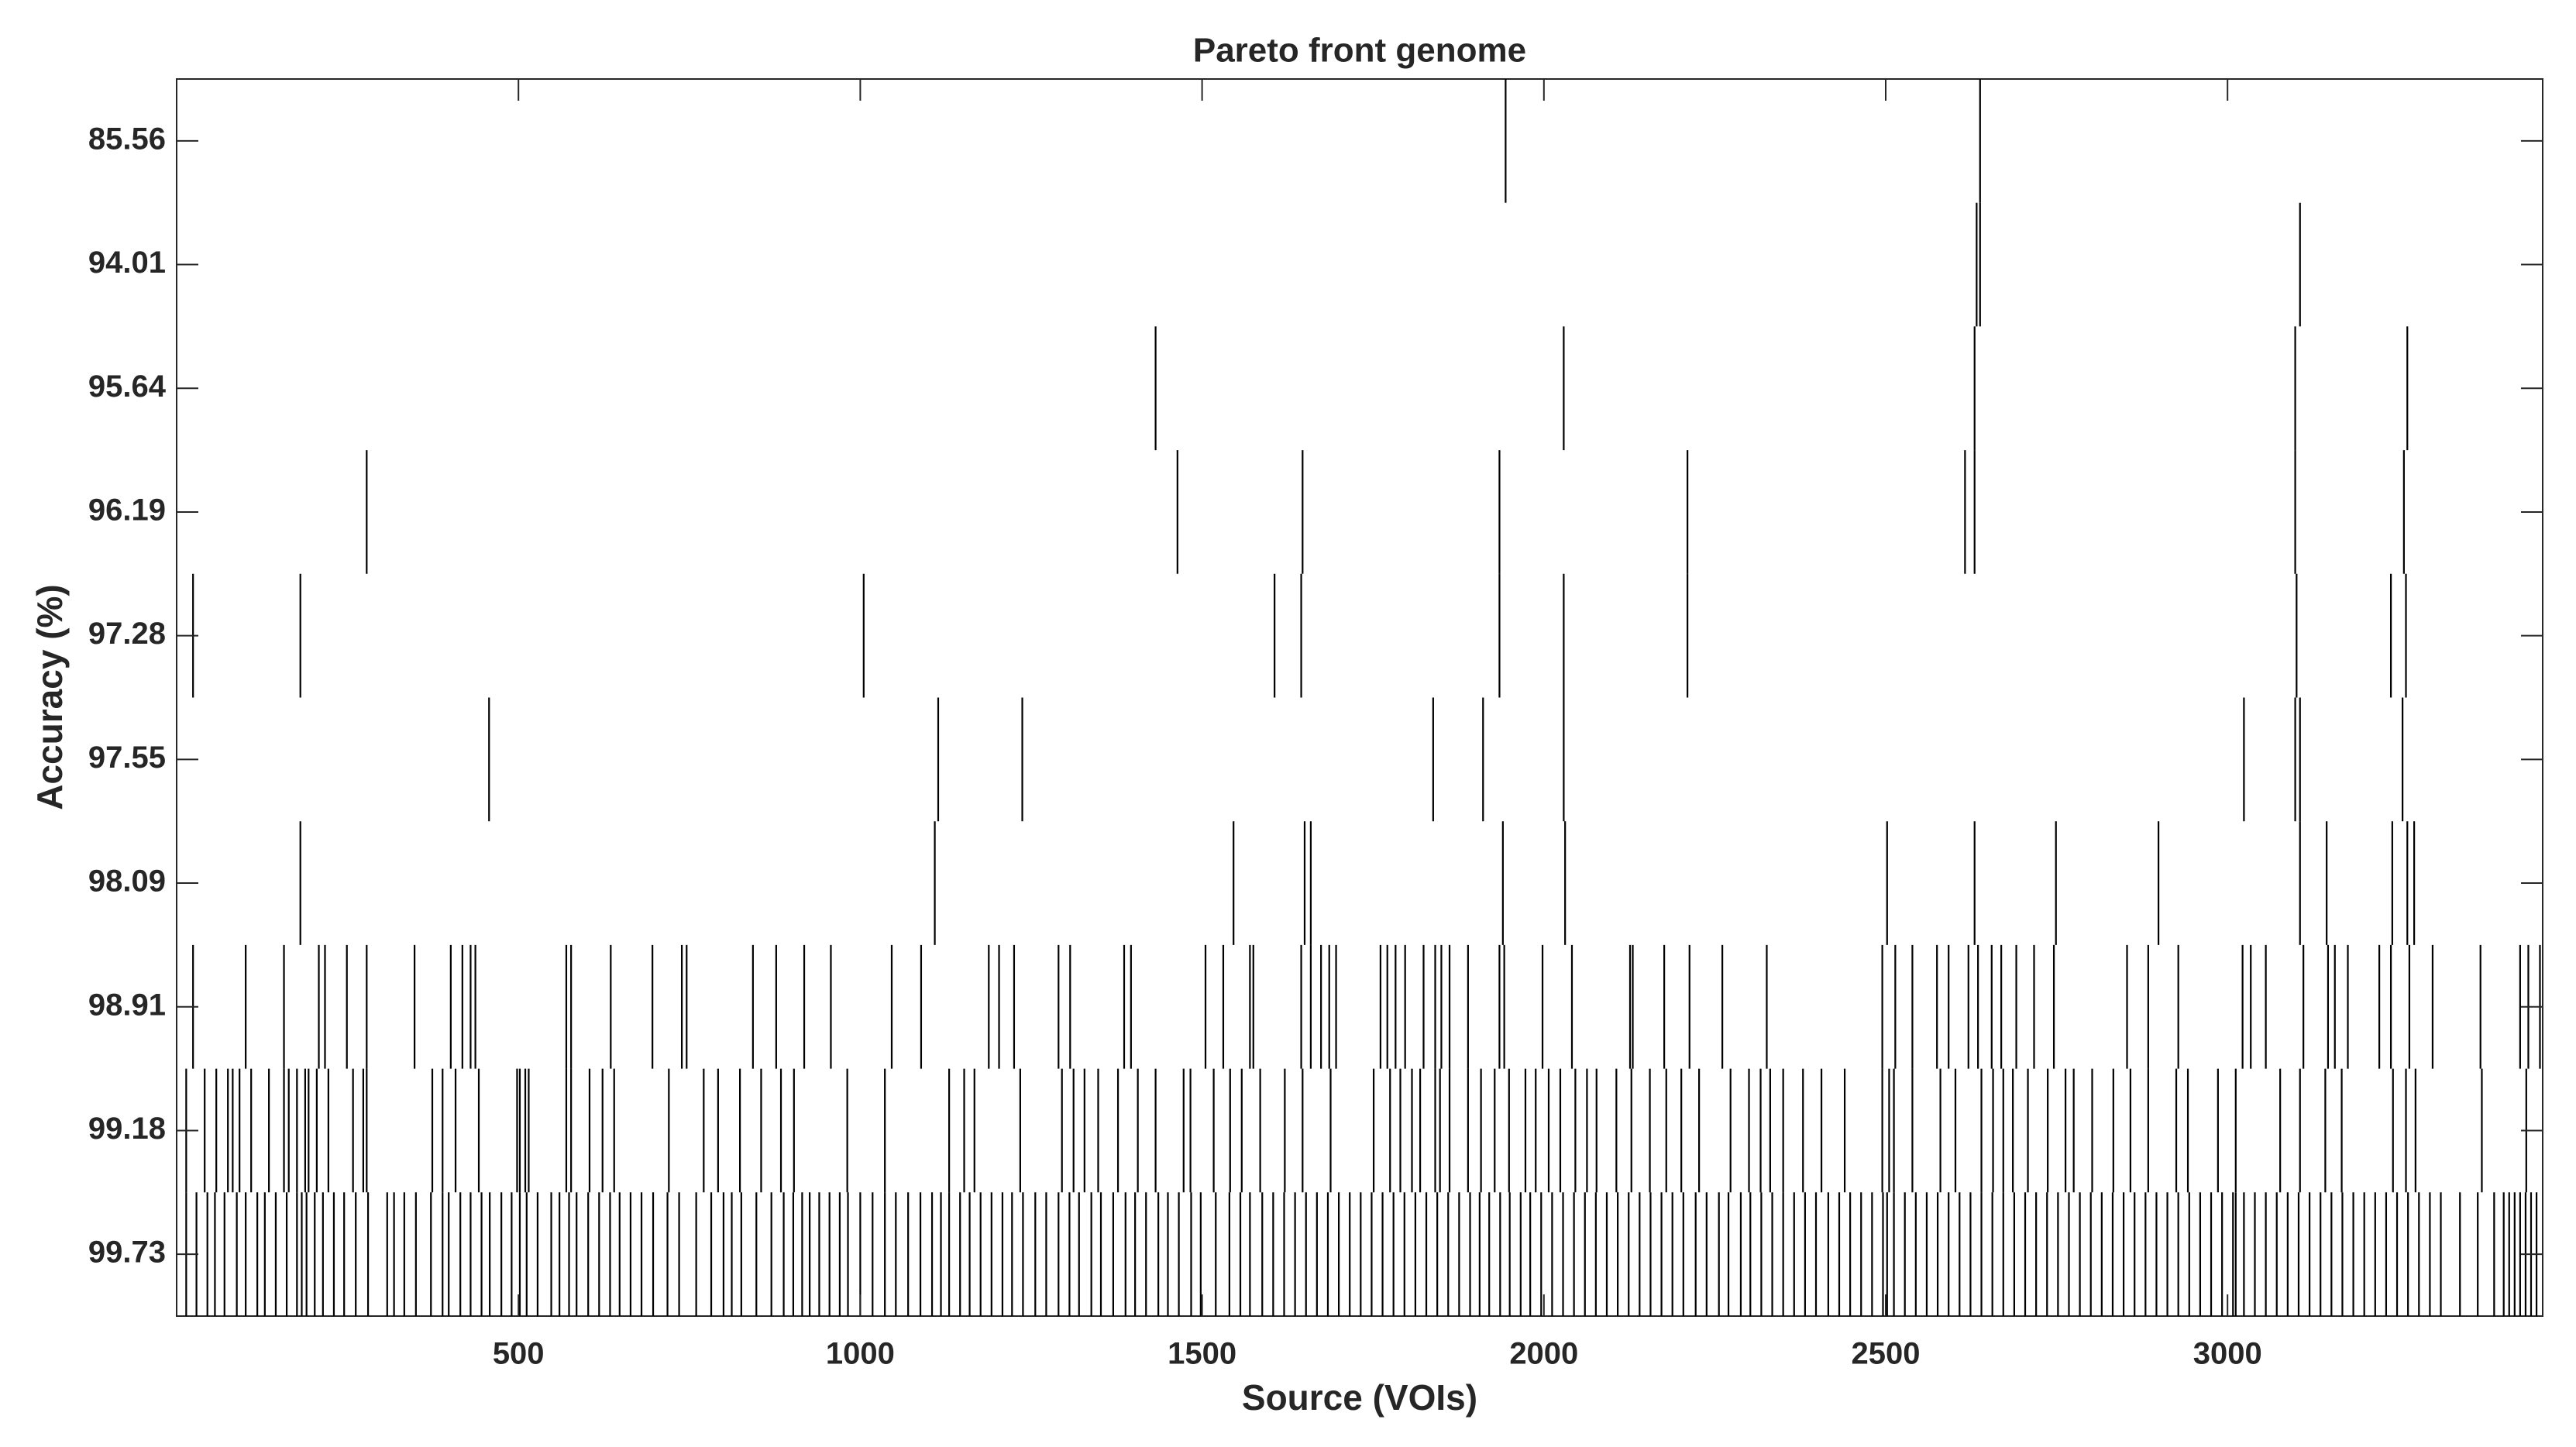 This screenshot has width=2576, height=1447. I want to click on x-axis-label: Source (VOIs), so click(1359, 1397).